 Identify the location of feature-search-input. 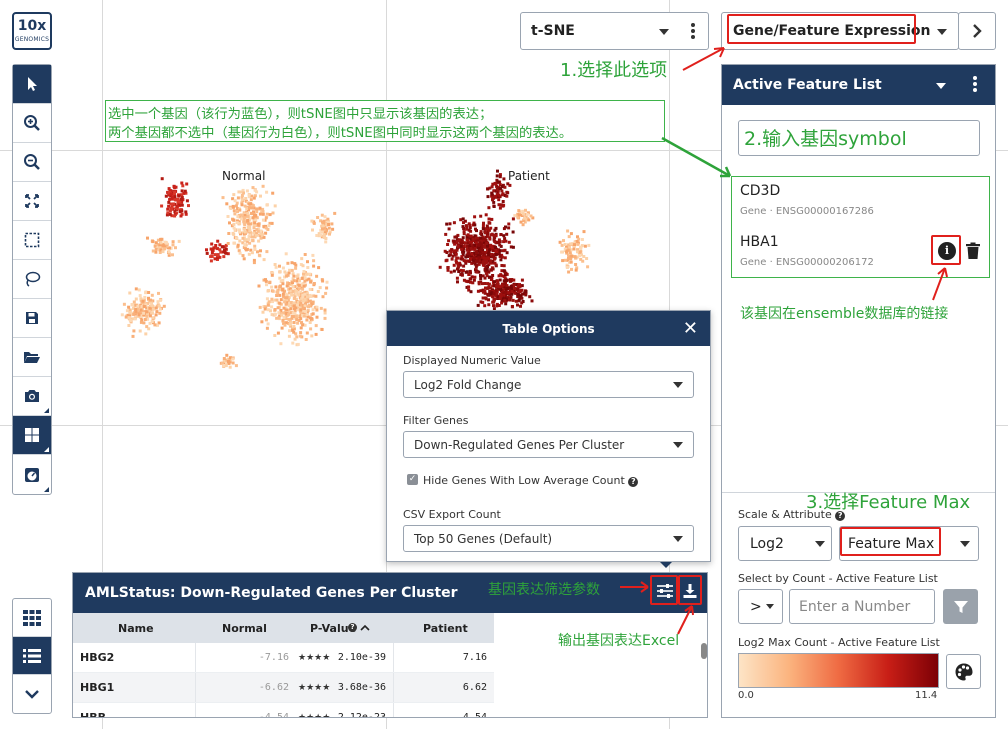
(859, 138).